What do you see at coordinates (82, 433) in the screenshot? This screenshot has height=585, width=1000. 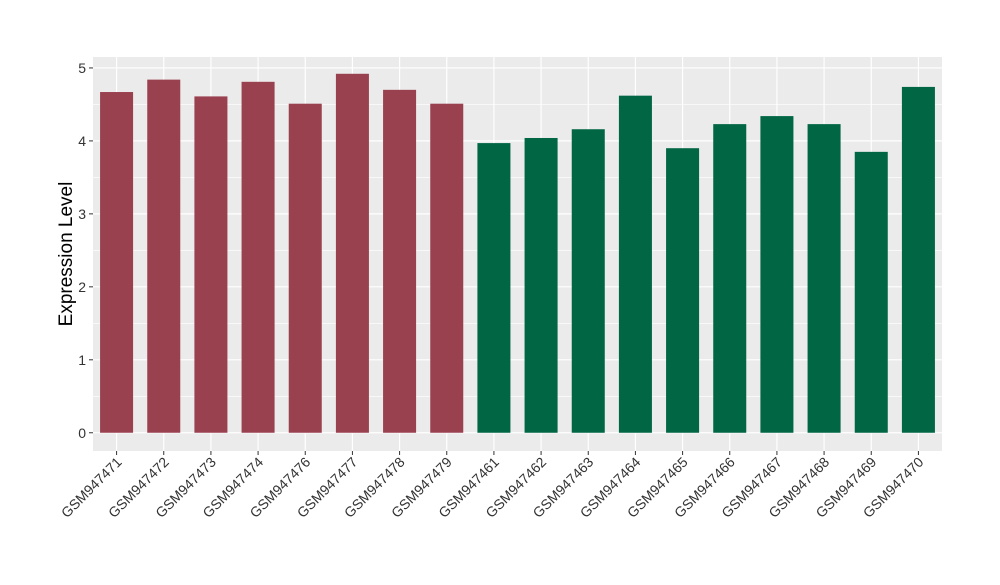 I see `y-tick-label: 0` at bounding box center [82, 433].